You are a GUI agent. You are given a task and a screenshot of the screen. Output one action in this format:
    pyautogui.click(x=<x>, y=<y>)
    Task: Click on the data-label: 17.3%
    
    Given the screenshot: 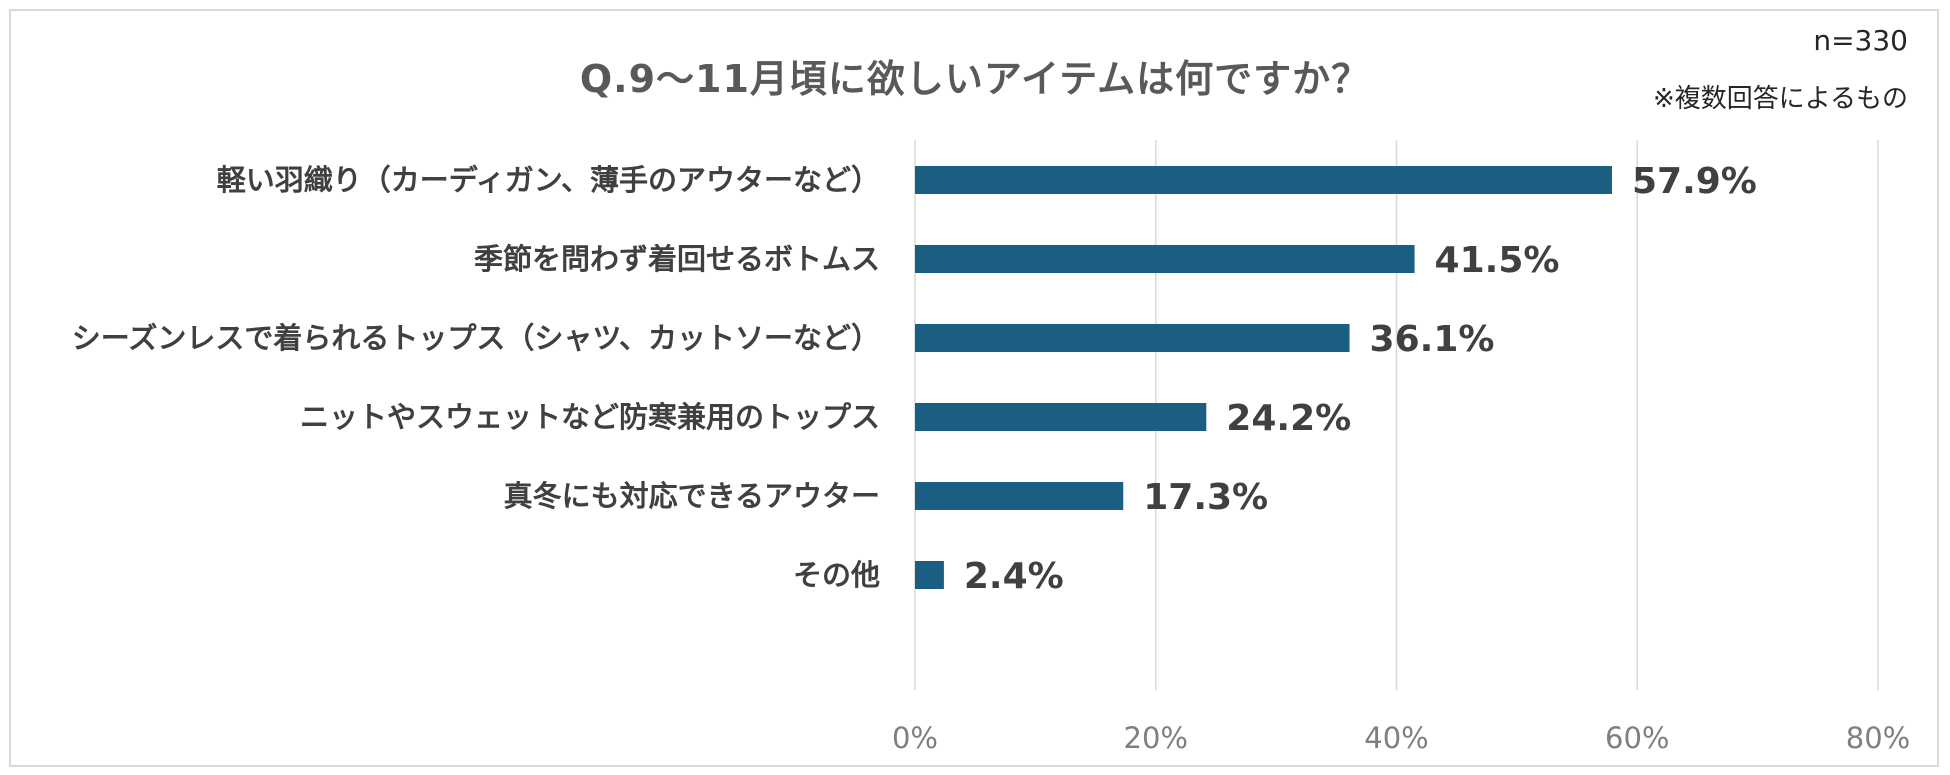 What is the action you would take?
    pyautogui.click(x=1205, y=497)
    